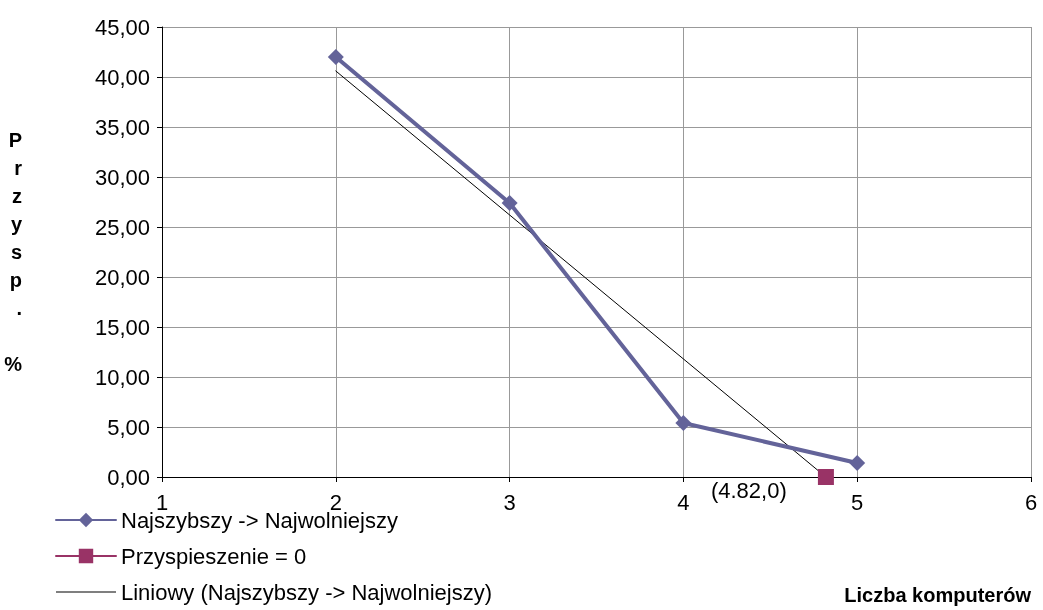 The height and width of the screenshot is (610, 1043). What do you see at coordinates (214, 556) in the screenshot?
I see `legend-label: Przyspieszenie = 0` at bounding box center [214, 556].